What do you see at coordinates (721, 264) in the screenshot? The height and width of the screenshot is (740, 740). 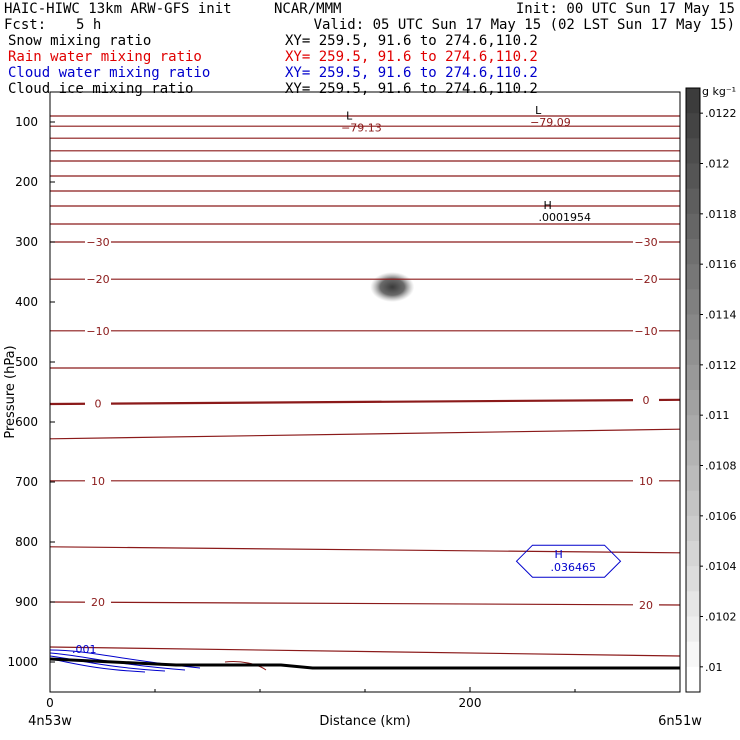 I see `colorbar-tick-label: .0116` at bounding box center [721, 264].